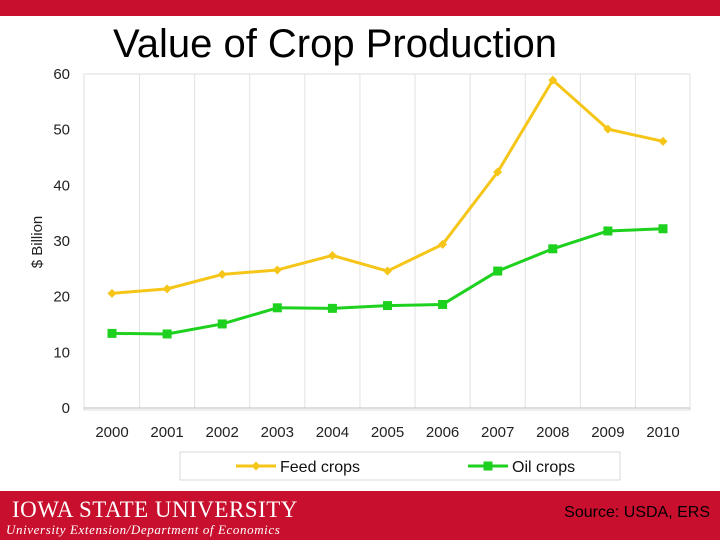 Image resolution: width=720 pixels, height=540 pixels. I want to click on y-tick-label: 50, so click(61, 130).